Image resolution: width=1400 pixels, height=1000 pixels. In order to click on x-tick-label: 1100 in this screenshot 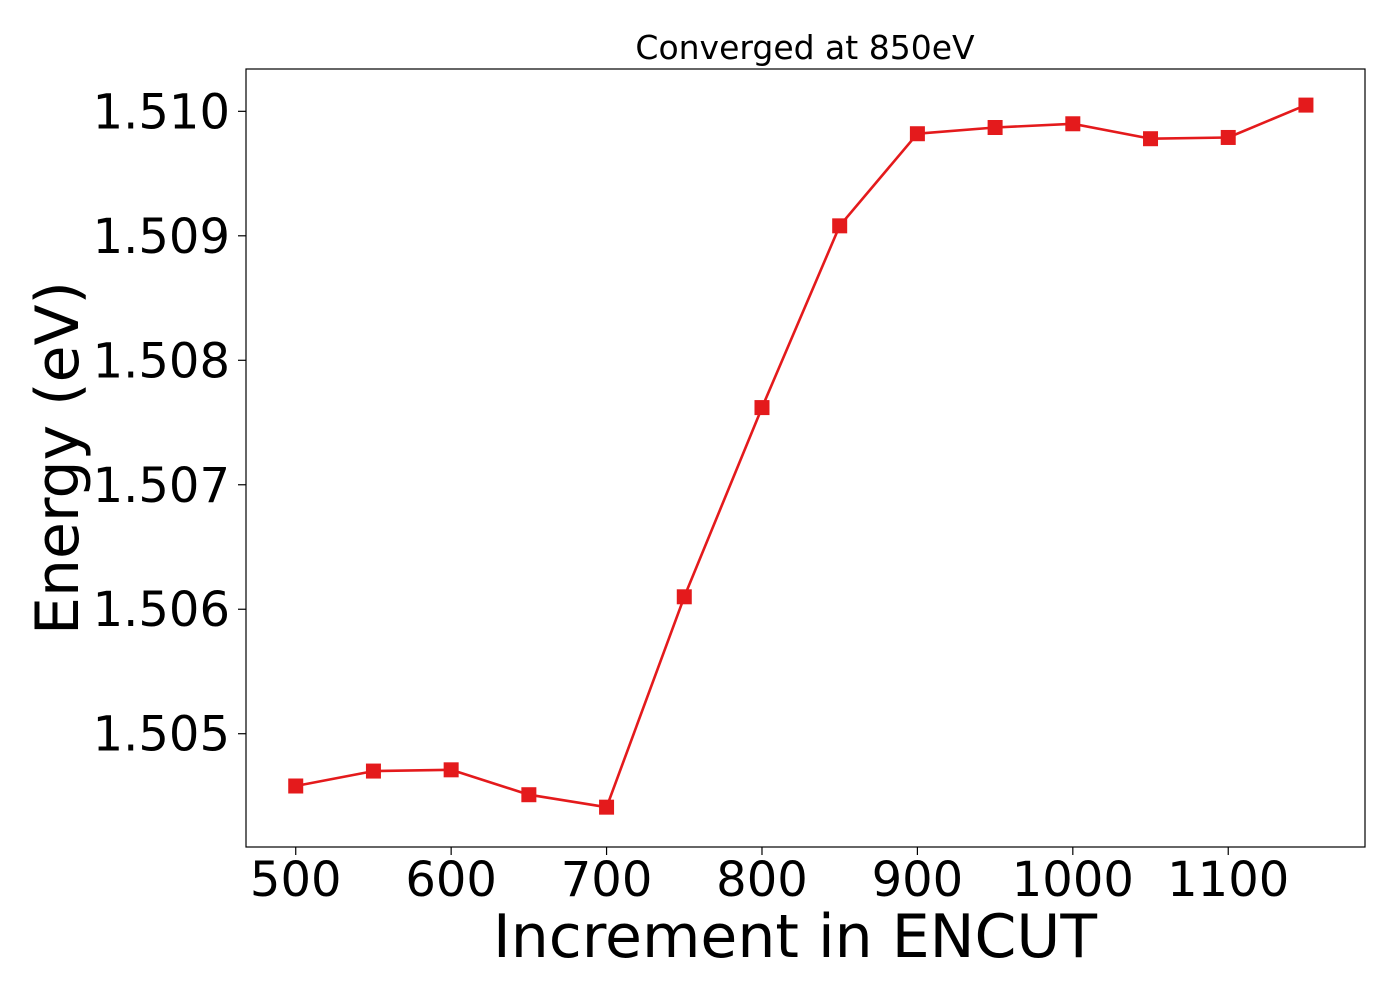, I will do `click(1228, 880)`.